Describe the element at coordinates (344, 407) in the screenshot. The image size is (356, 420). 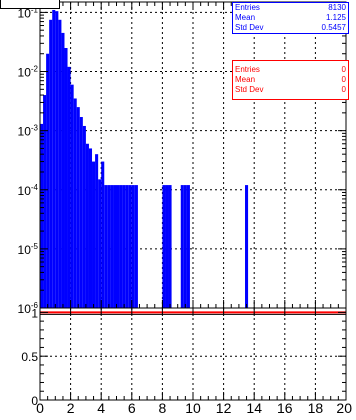
I see `x-tick-label: 20` at that location.